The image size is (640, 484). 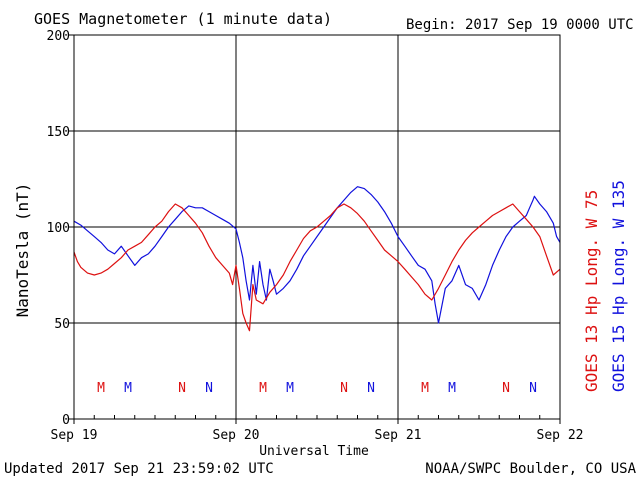 I want to click on y-tick-label: 100, so click(x=58, y=228).